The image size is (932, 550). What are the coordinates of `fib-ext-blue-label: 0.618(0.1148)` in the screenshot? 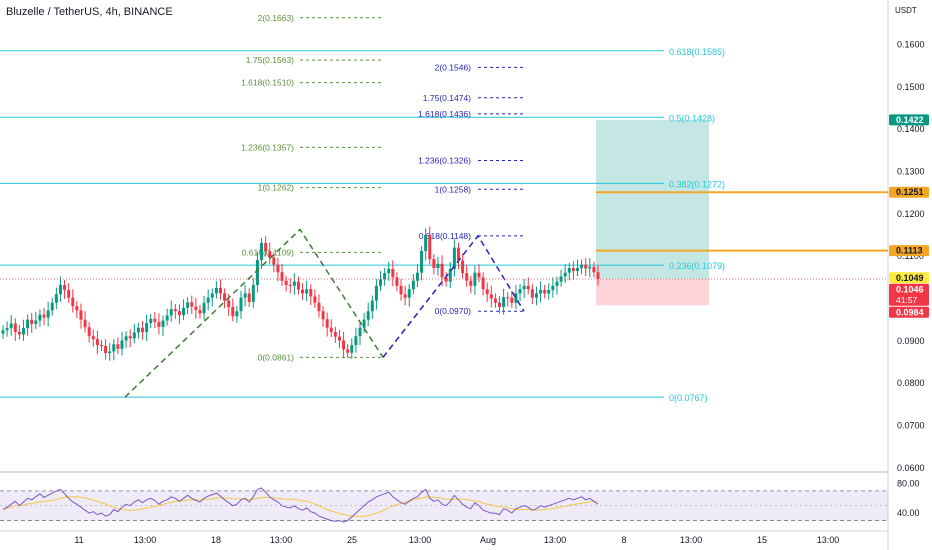 It's located at (445, 236).